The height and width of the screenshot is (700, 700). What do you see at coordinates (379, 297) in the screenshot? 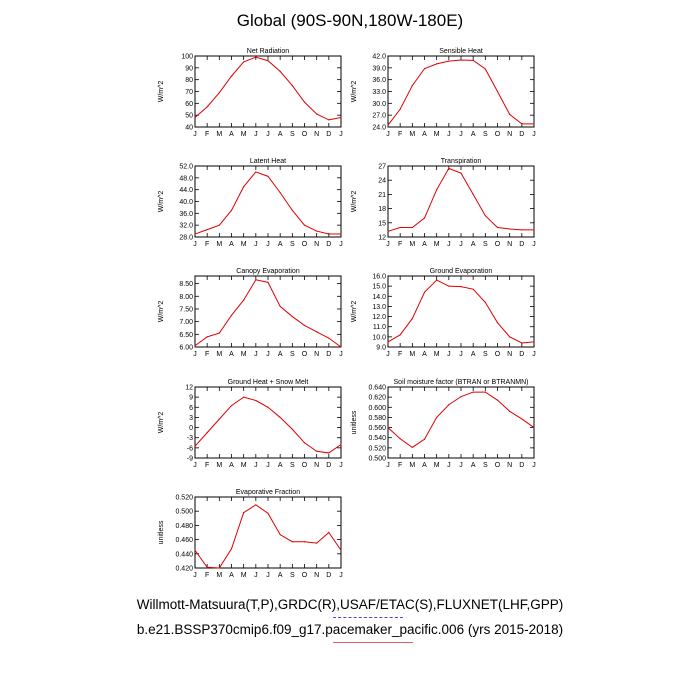
I see `ground-evaporation-ytick-label: 14.0` at bounding box center [379, 297].